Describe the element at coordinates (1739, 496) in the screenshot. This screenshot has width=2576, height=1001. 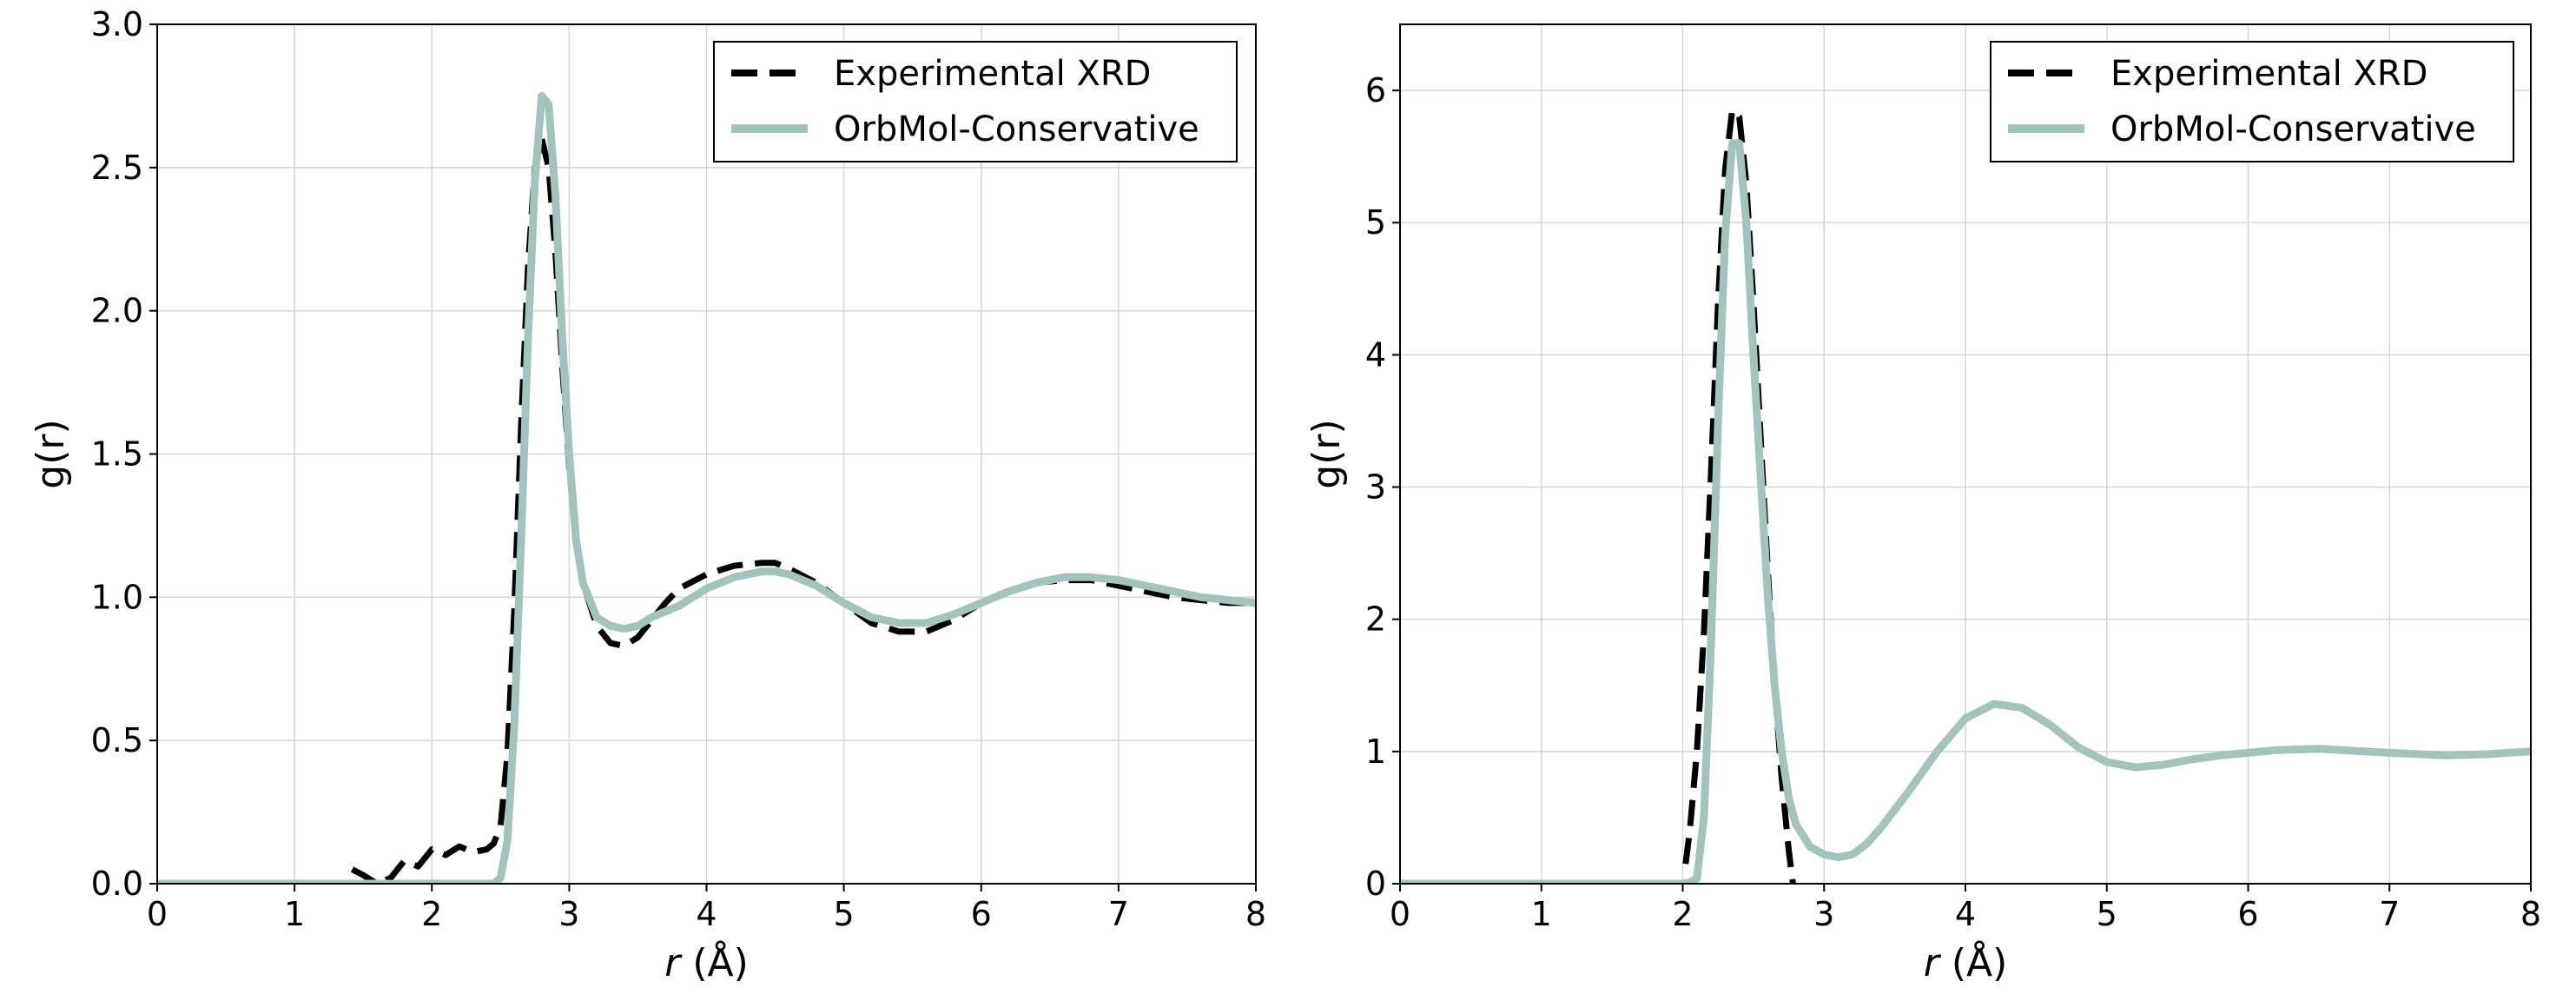
I see `experimental-xrd-line` at that location.